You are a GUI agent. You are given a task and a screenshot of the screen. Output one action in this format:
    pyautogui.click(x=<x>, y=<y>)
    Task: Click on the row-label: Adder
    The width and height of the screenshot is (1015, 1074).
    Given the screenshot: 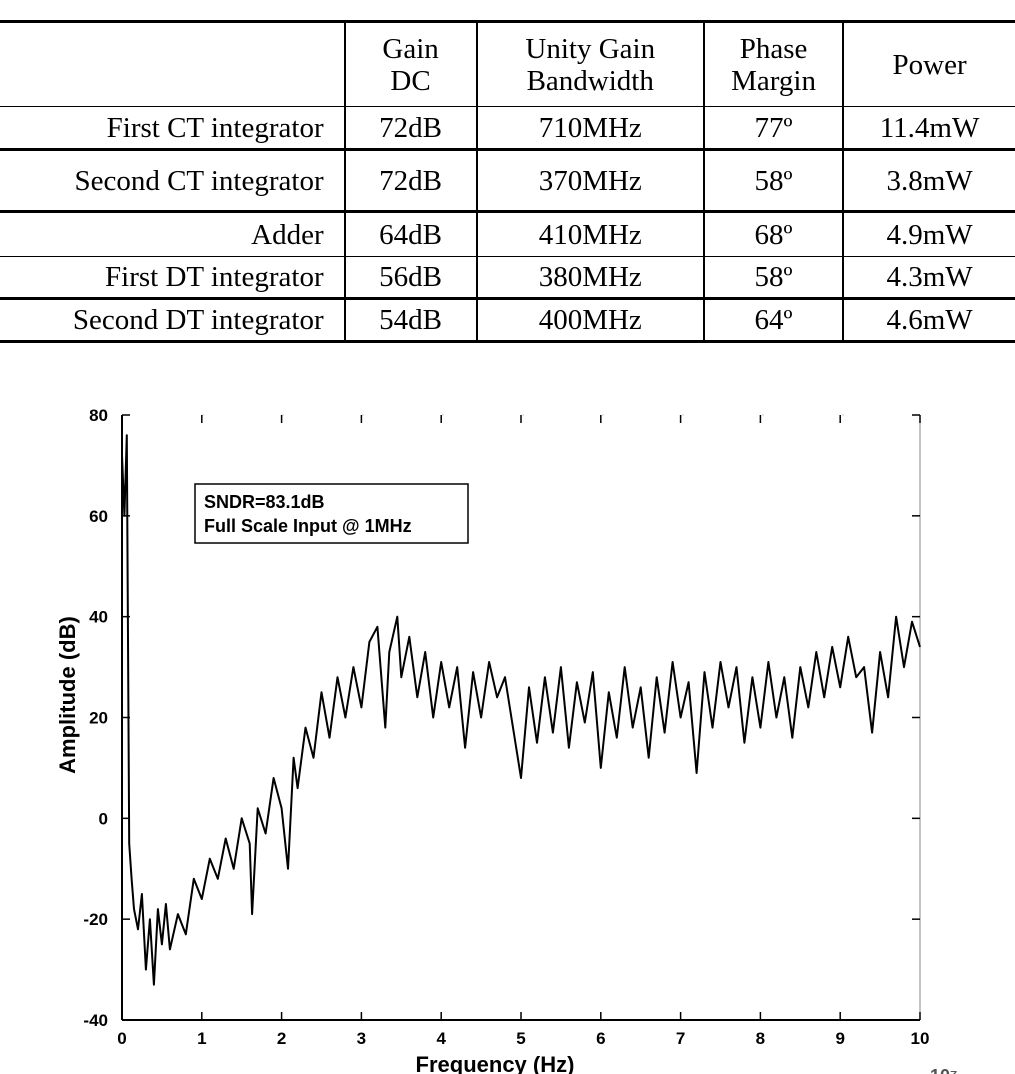 What is the action you would take?
    pyautogui.click(x=287, y=234)
    